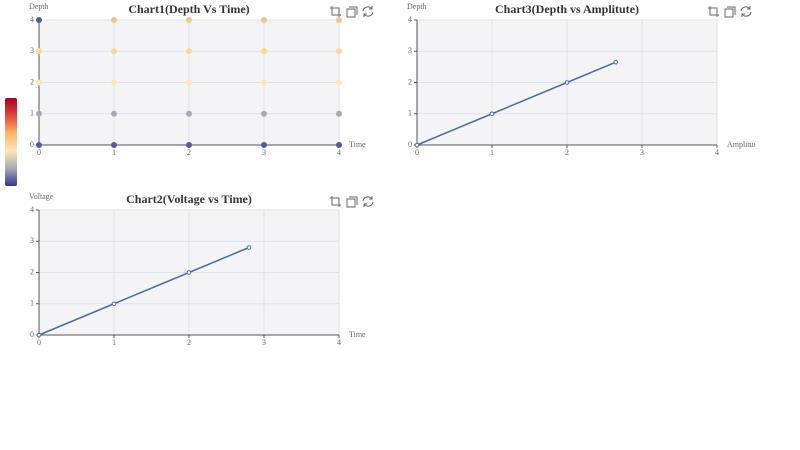 The width and height of the screenshot is (800, 450). I want to click on chart-title: Chart1(Depth Vs Time), so click(188, 9).